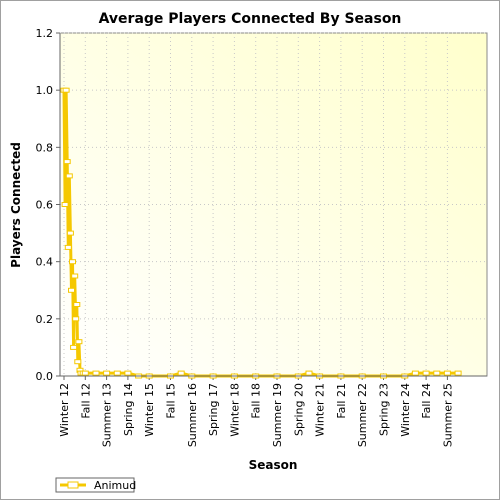 The image size is (500, 500). I want to click on x-tick-label-12: Winter 21, so click(320, 410).